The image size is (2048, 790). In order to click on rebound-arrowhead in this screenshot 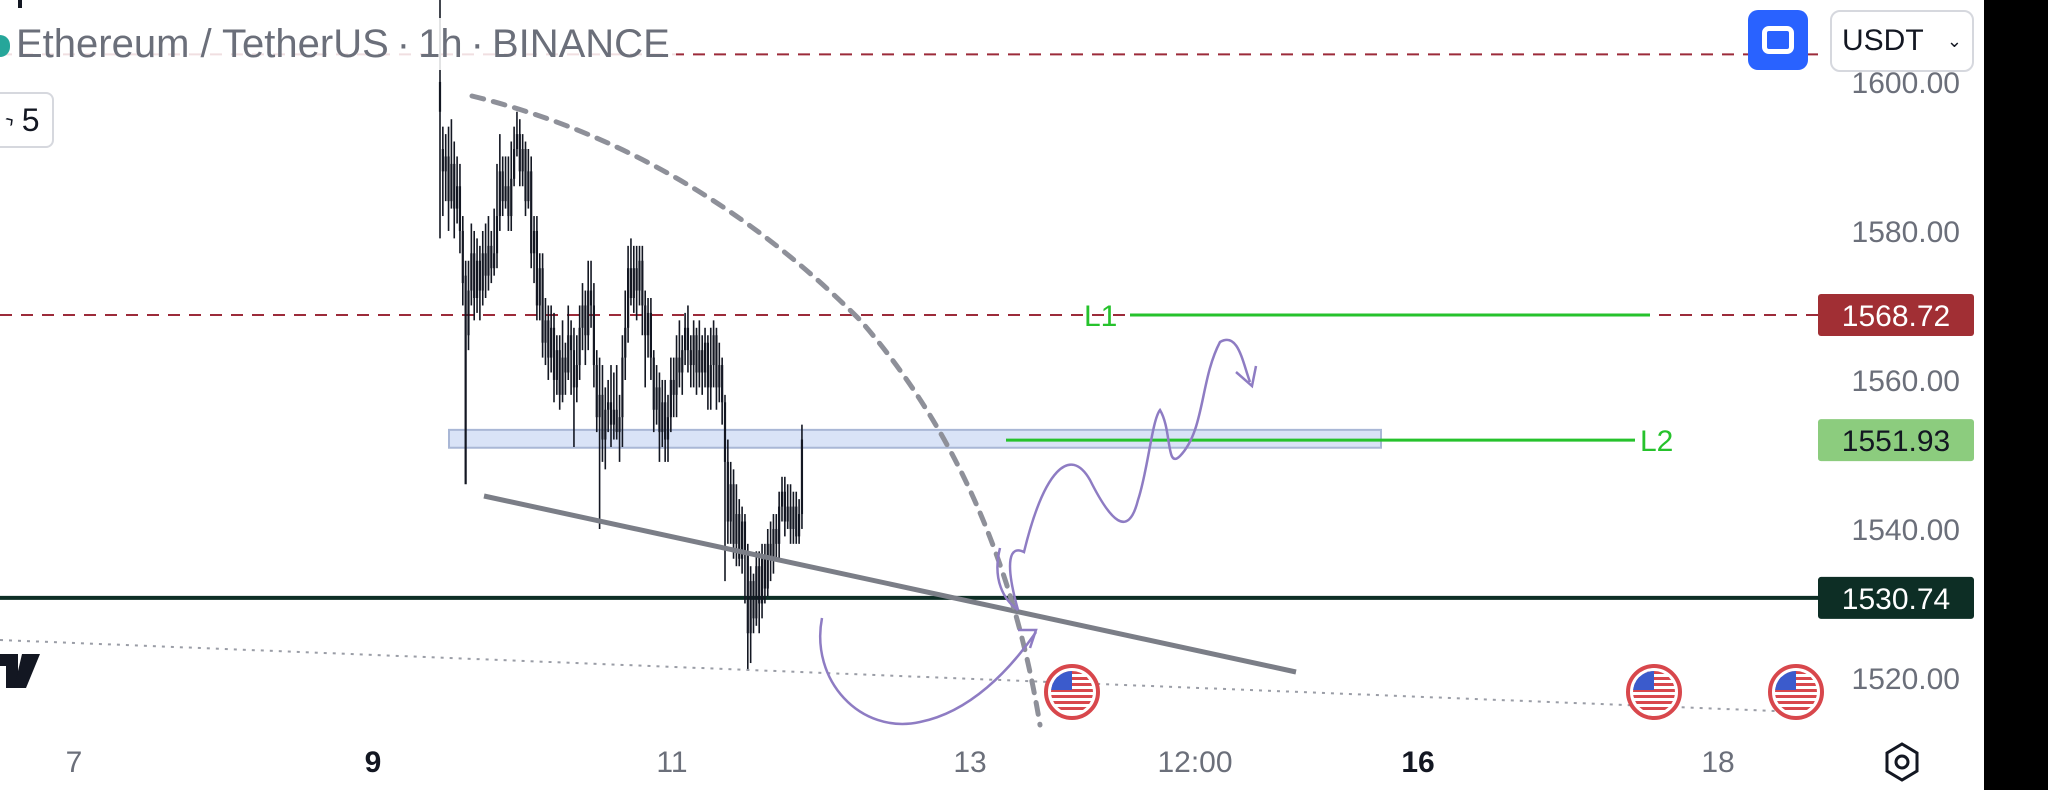, I will do `click(1028, 638)`.